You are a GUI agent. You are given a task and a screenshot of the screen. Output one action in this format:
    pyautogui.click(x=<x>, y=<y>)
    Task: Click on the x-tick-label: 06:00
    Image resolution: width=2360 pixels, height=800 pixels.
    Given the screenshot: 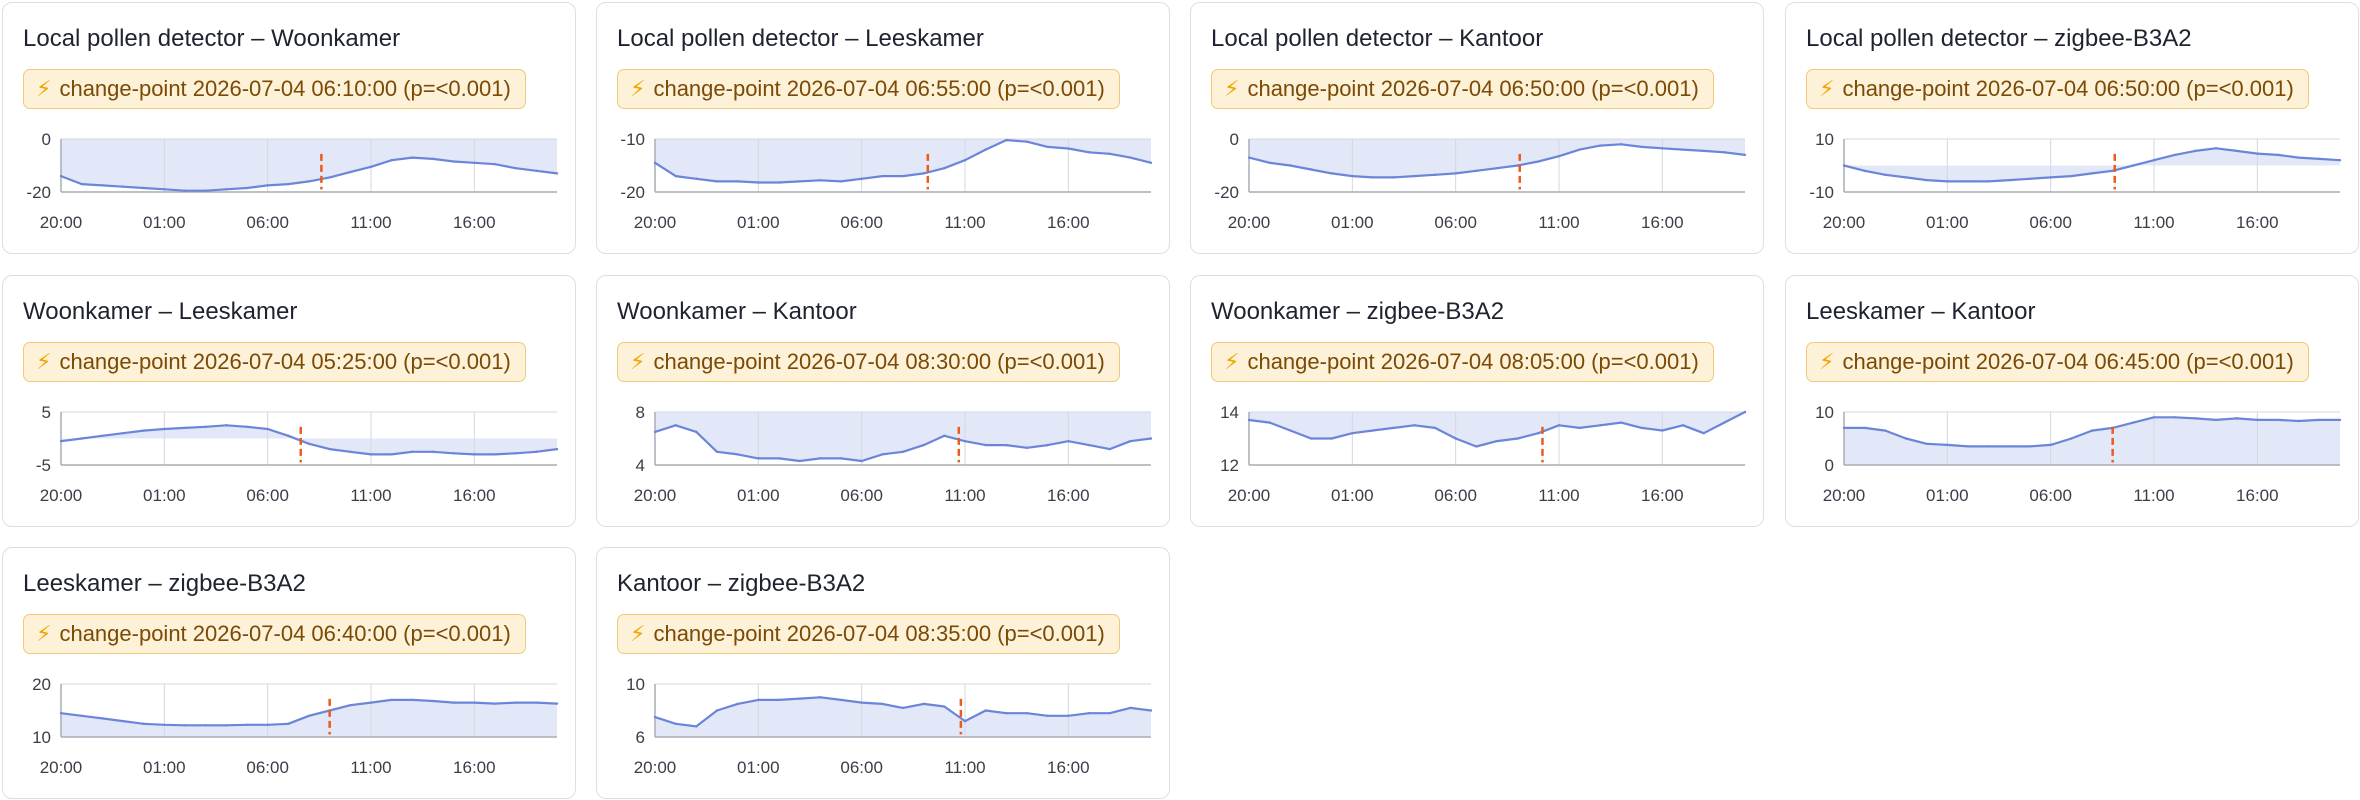 What is the action you would take?
    pyautogui.click(x=861, y=767)
    